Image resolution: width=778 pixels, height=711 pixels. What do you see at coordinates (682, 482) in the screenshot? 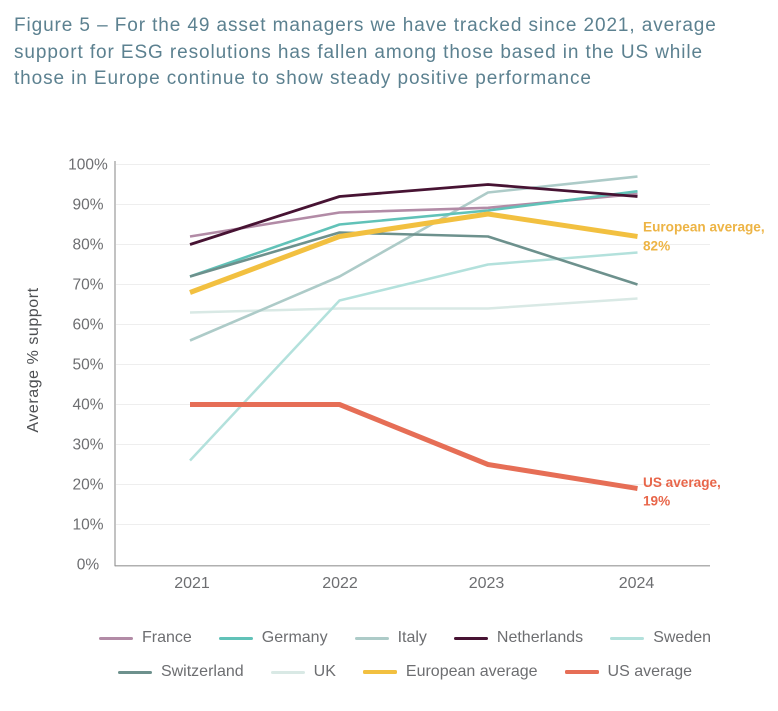
I see `svg-text: US average,` at bounding box center [682, 482].